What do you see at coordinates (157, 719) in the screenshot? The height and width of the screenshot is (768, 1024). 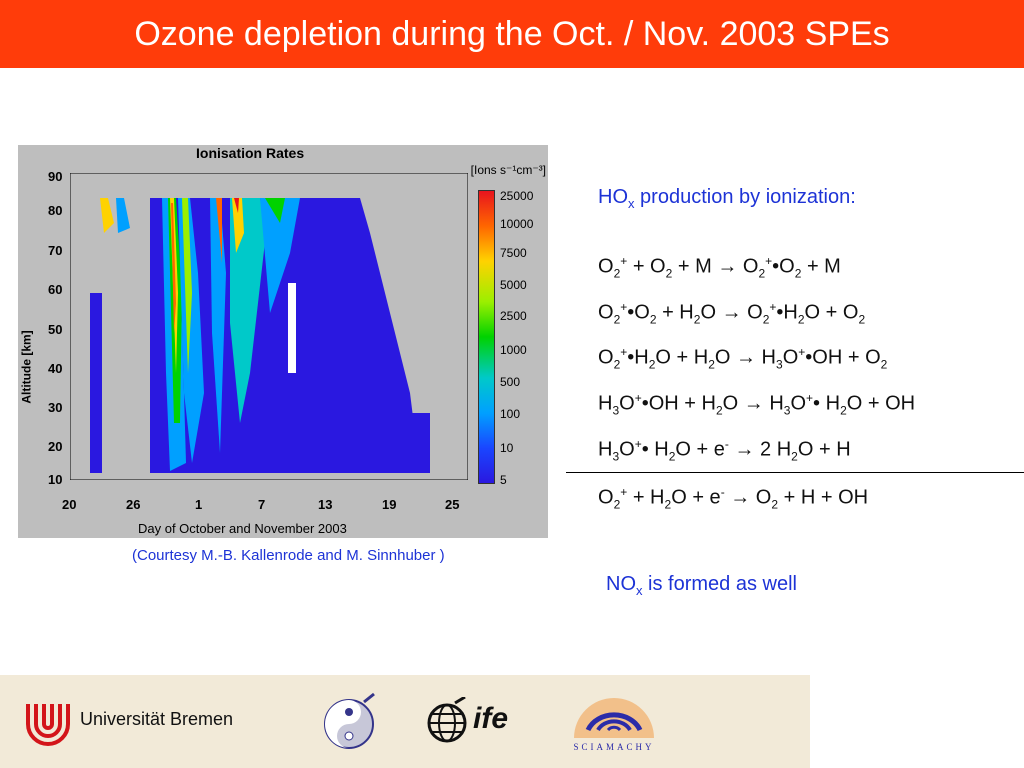 I see `university-name: Universität Bremen` at bounding box center [157, 719].